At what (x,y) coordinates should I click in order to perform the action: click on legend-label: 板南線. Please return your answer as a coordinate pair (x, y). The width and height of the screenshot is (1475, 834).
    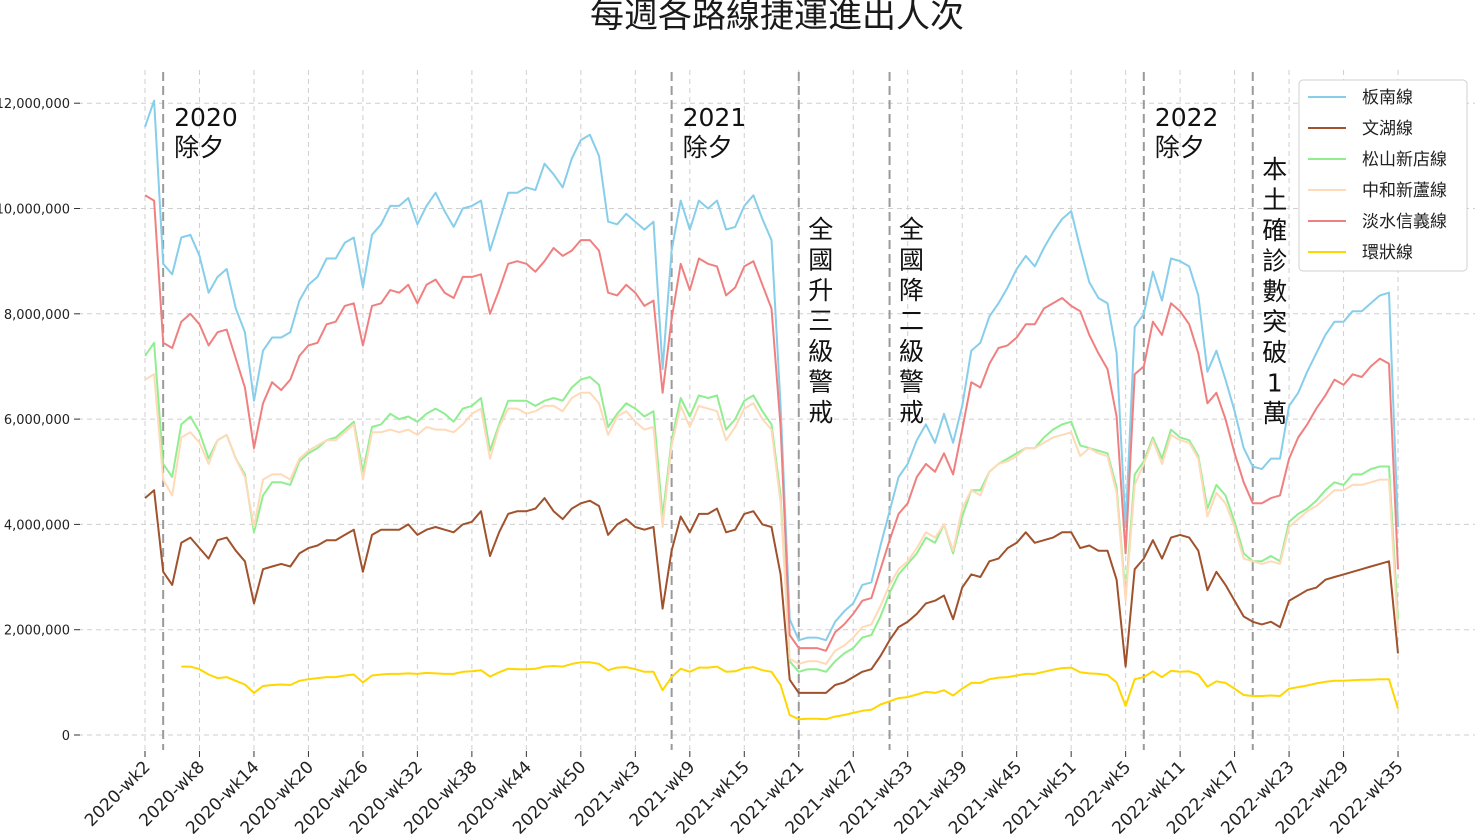
    Looking at the image, I should click on (1387, 98).